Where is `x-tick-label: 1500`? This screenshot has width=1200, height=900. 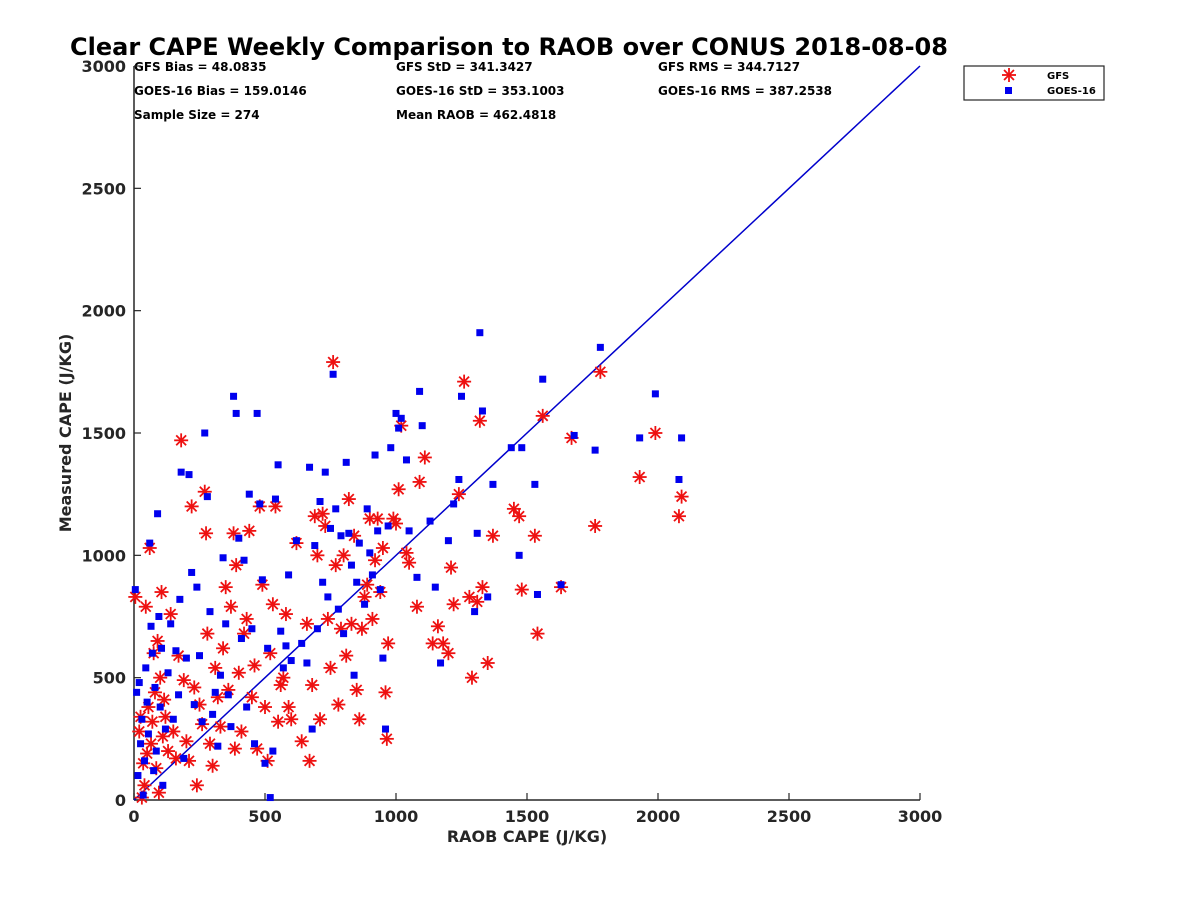
x-tick-label: 1500 is located at coordinates (527, 816).